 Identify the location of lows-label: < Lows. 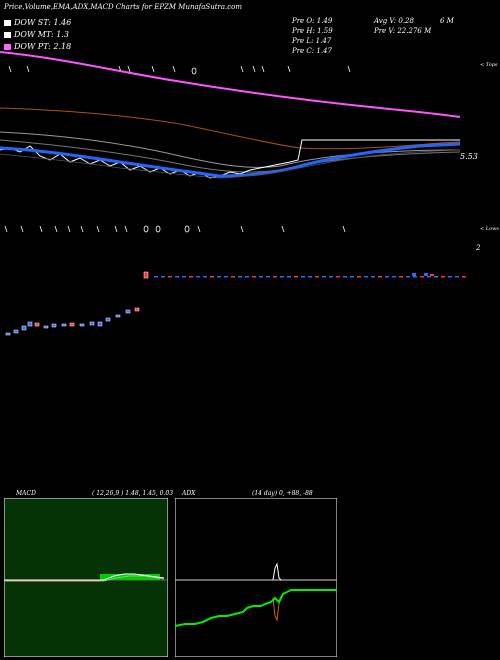
(489, 229).